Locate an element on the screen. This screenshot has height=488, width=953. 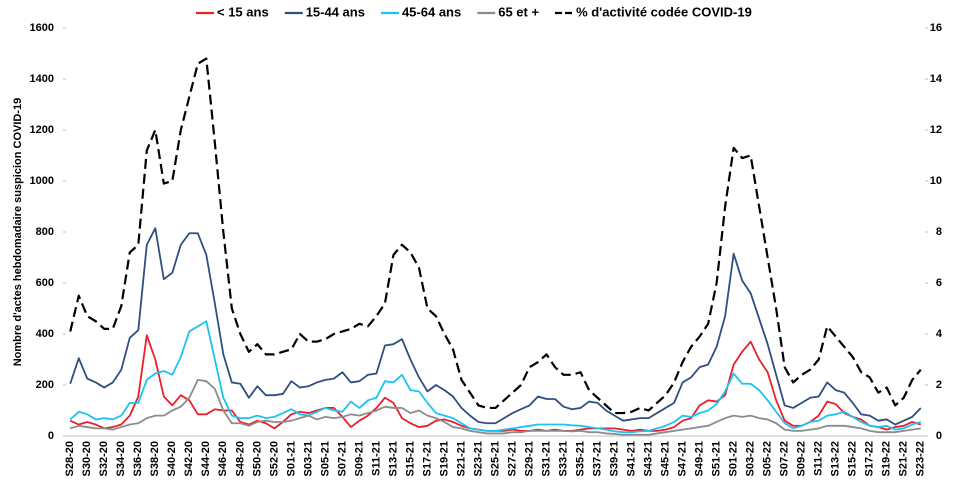
x-tick-label: S09-21 is located at coordinates (359, 458).